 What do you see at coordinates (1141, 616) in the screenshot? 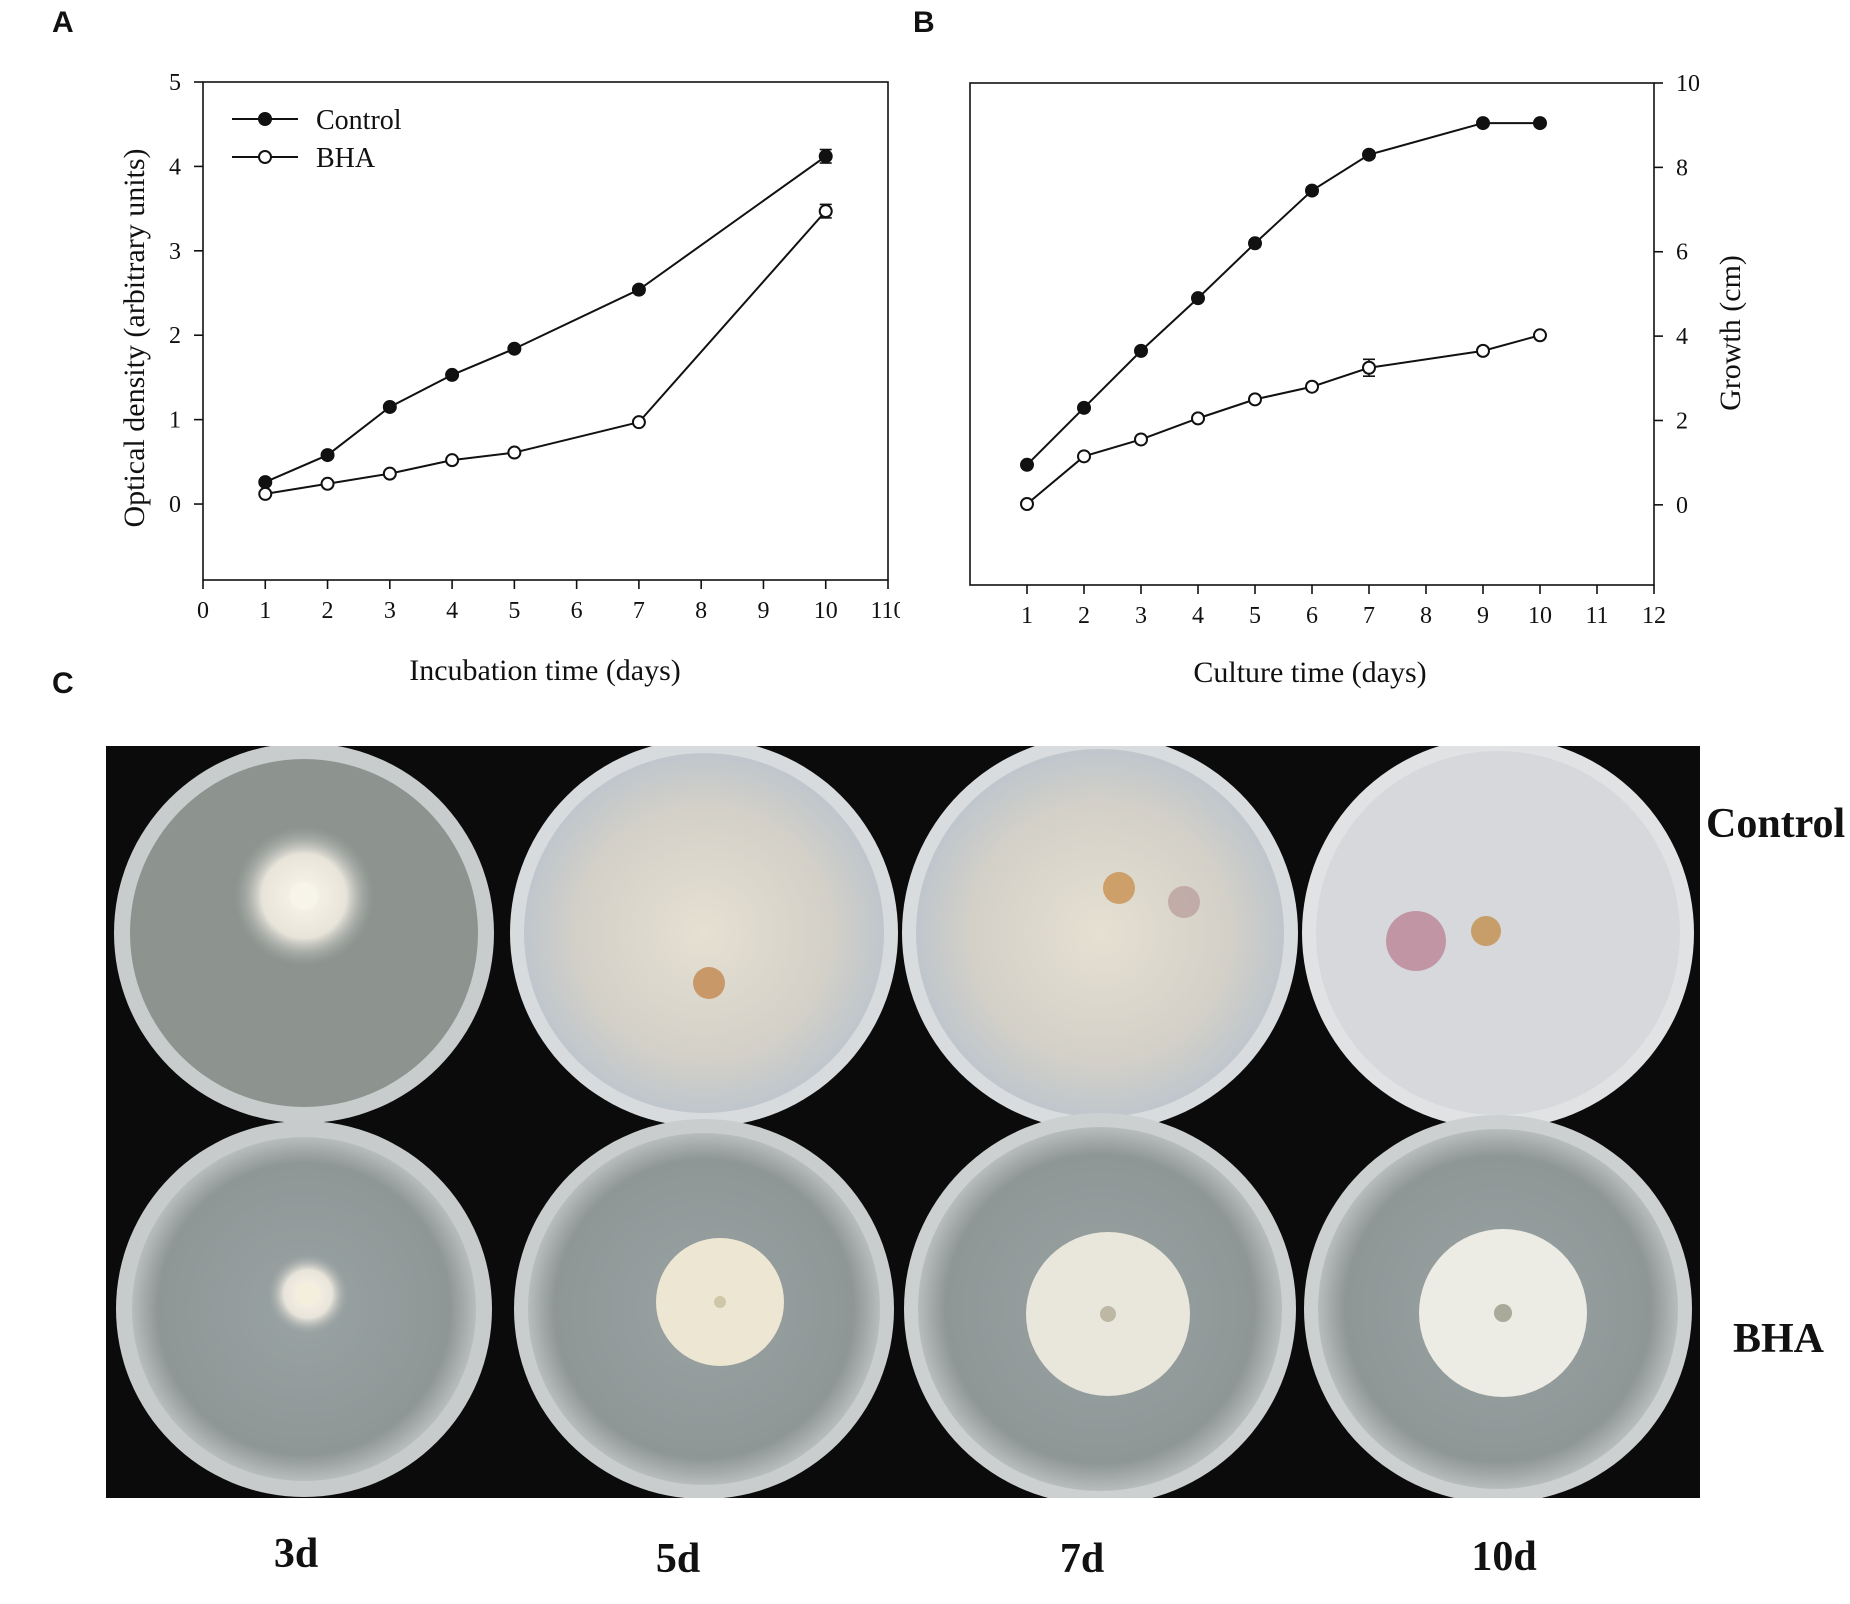
I see `chart-b-xtick-label: 3` at bounding box center [1141, 616].